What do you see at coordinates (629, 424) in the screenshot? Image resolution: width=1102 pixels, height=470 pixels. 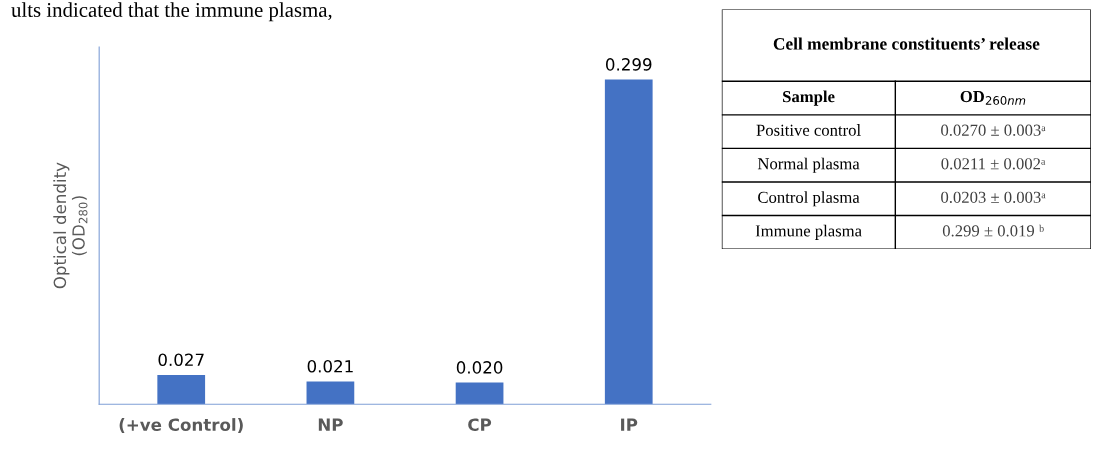 I see `x-tick-label: IP` at bounding box center [629, 424].